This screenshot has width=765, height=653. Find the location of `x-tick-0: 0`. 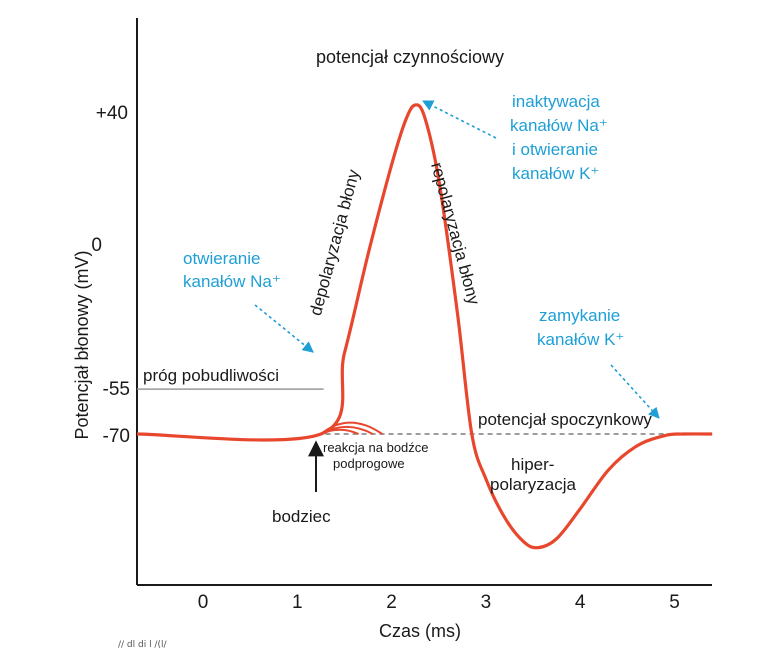

x-tick-0: 0 is located at coordinates (203, 602).